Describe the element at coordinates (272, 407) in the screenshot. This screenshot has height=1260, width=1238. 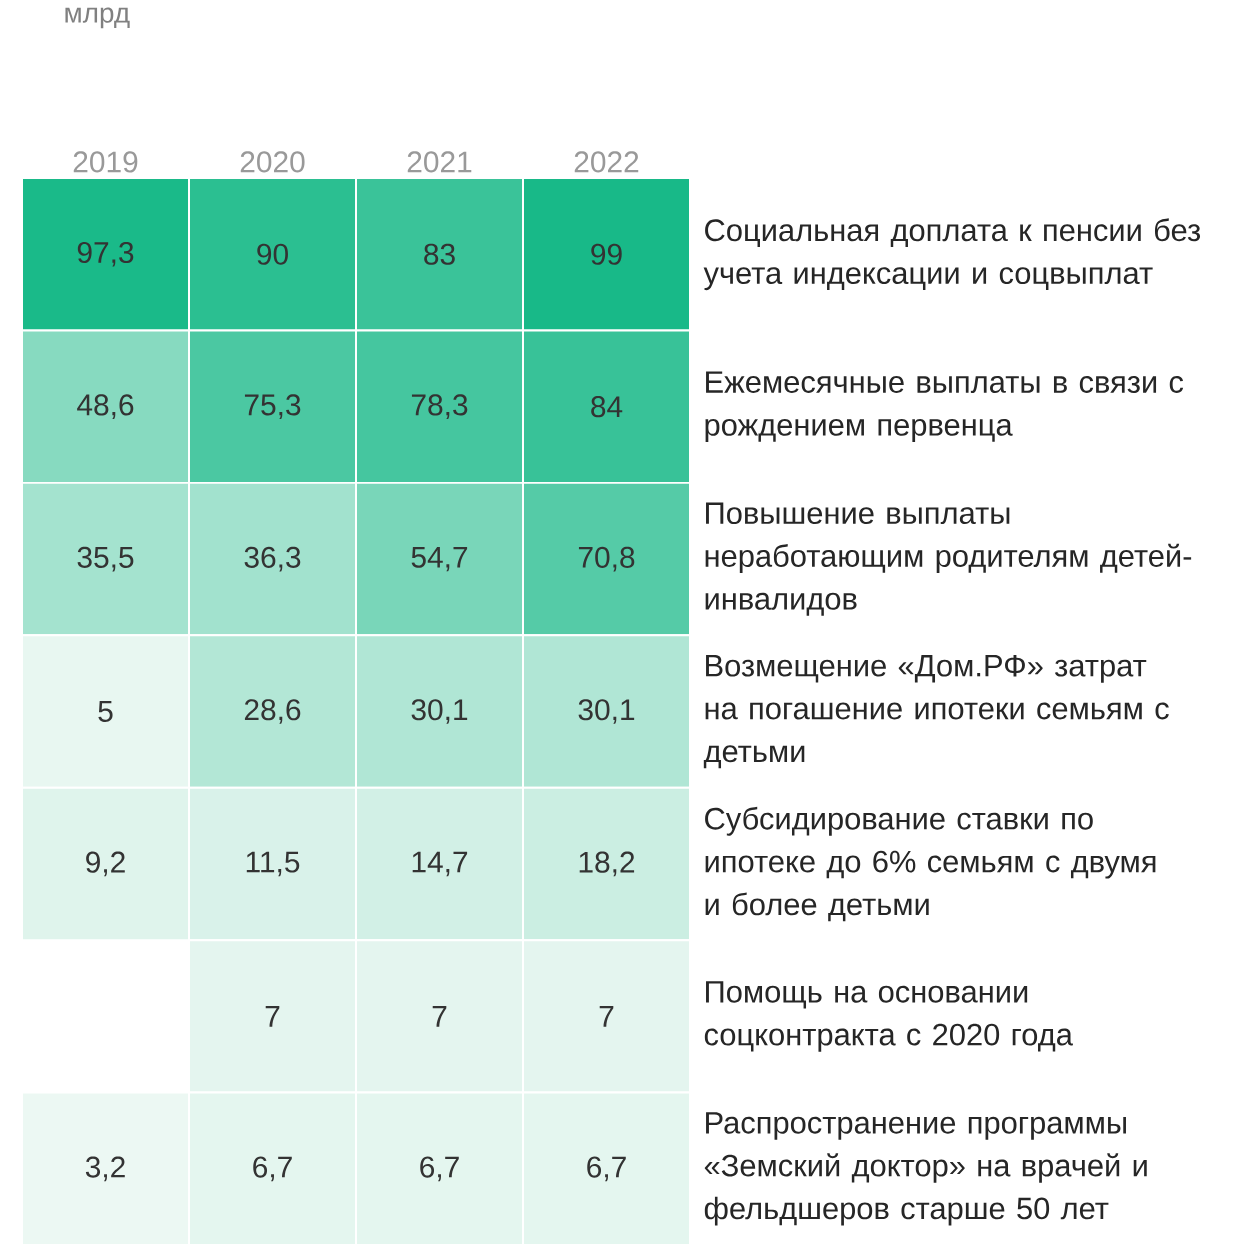
I see `data-label: 75,3` at that location.